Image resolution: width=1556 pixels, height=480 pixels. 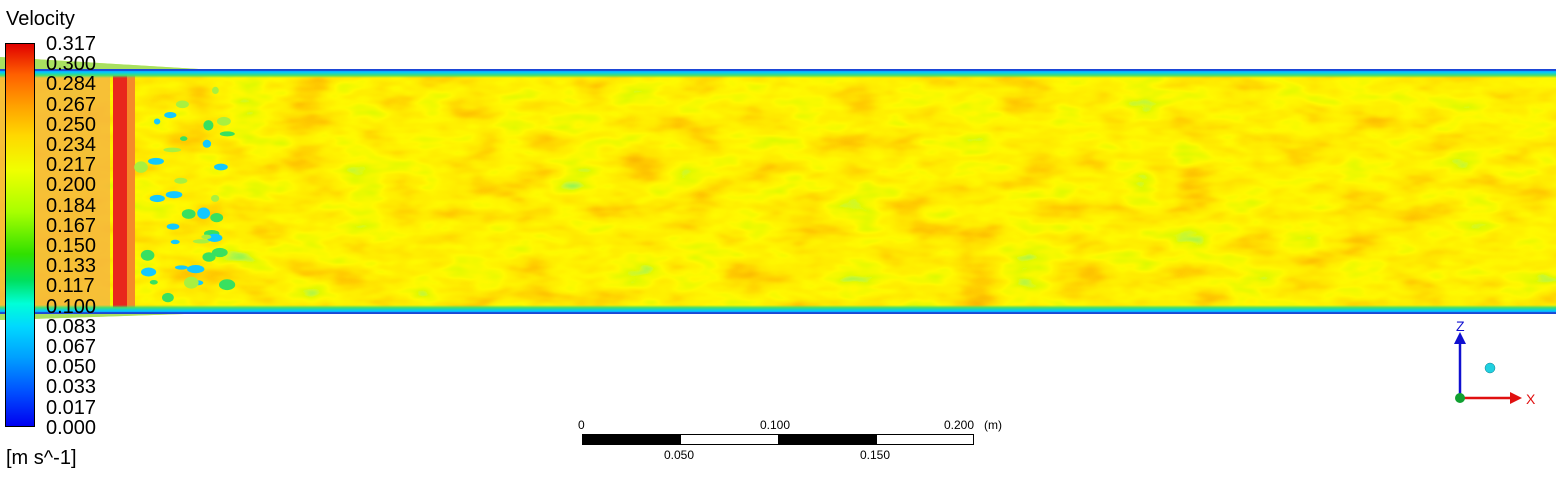 What do you see at coordinates (775, 425) in the screenshot?
I see `scale-label-100: 0.100` at bounding box center [775, 425].